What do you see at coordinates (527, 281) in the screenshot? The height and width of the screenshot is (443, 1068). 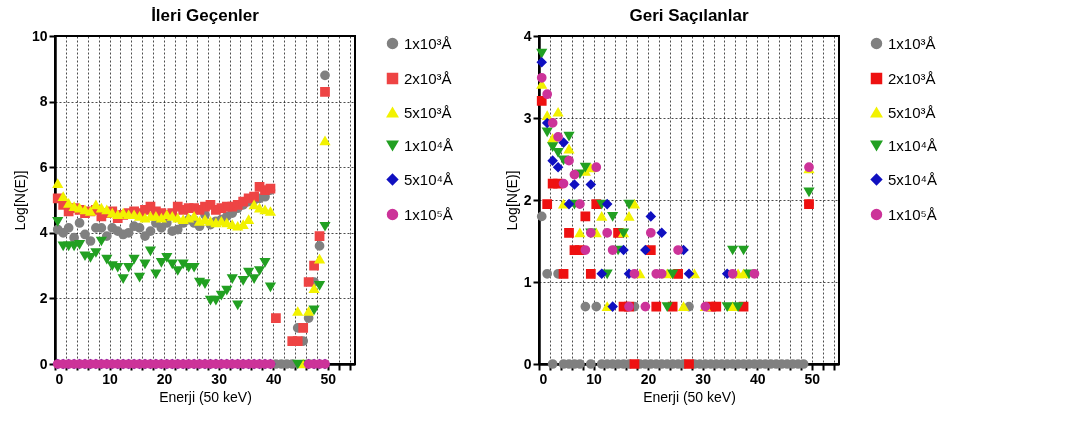 I see `y-tick-label: 1` at bounding box center [527, 281].